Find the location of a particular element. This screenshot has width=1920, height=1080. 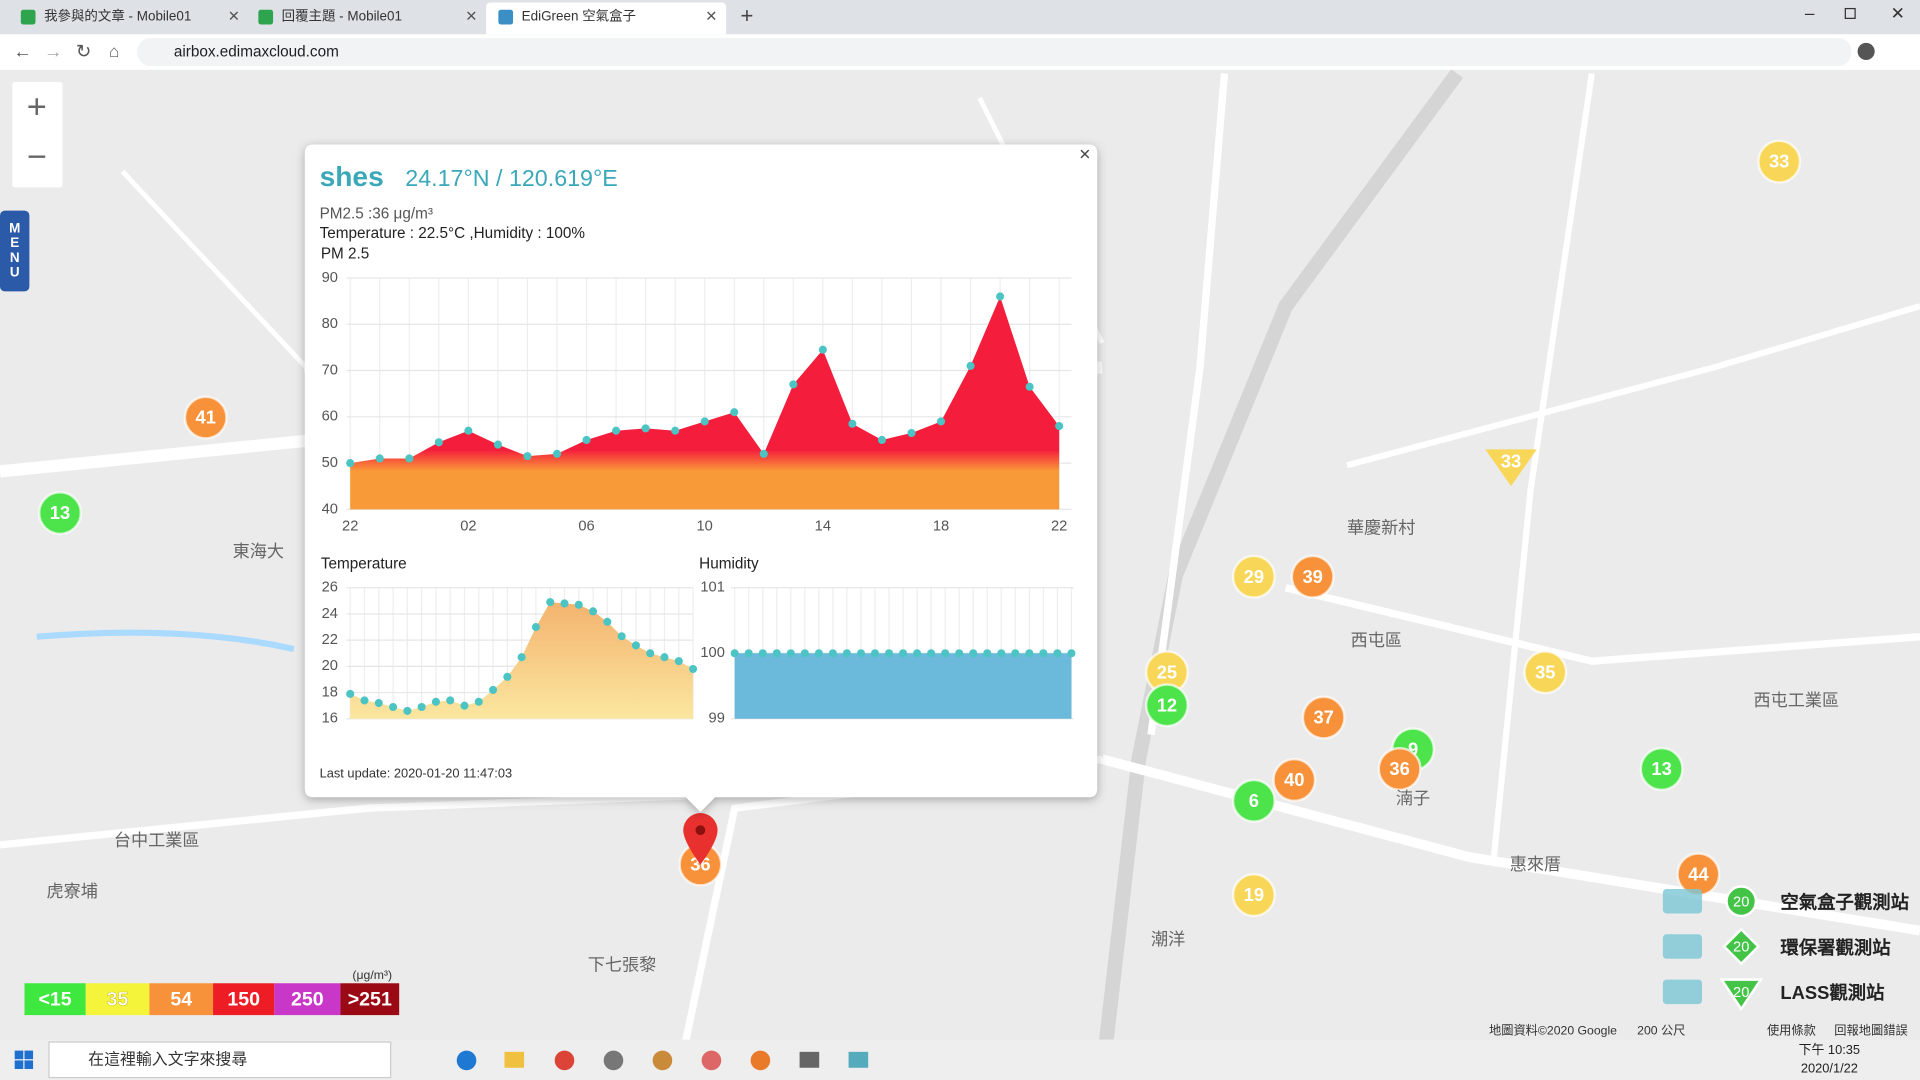

tab-close: ✕ is located at coordinates (234, 17).